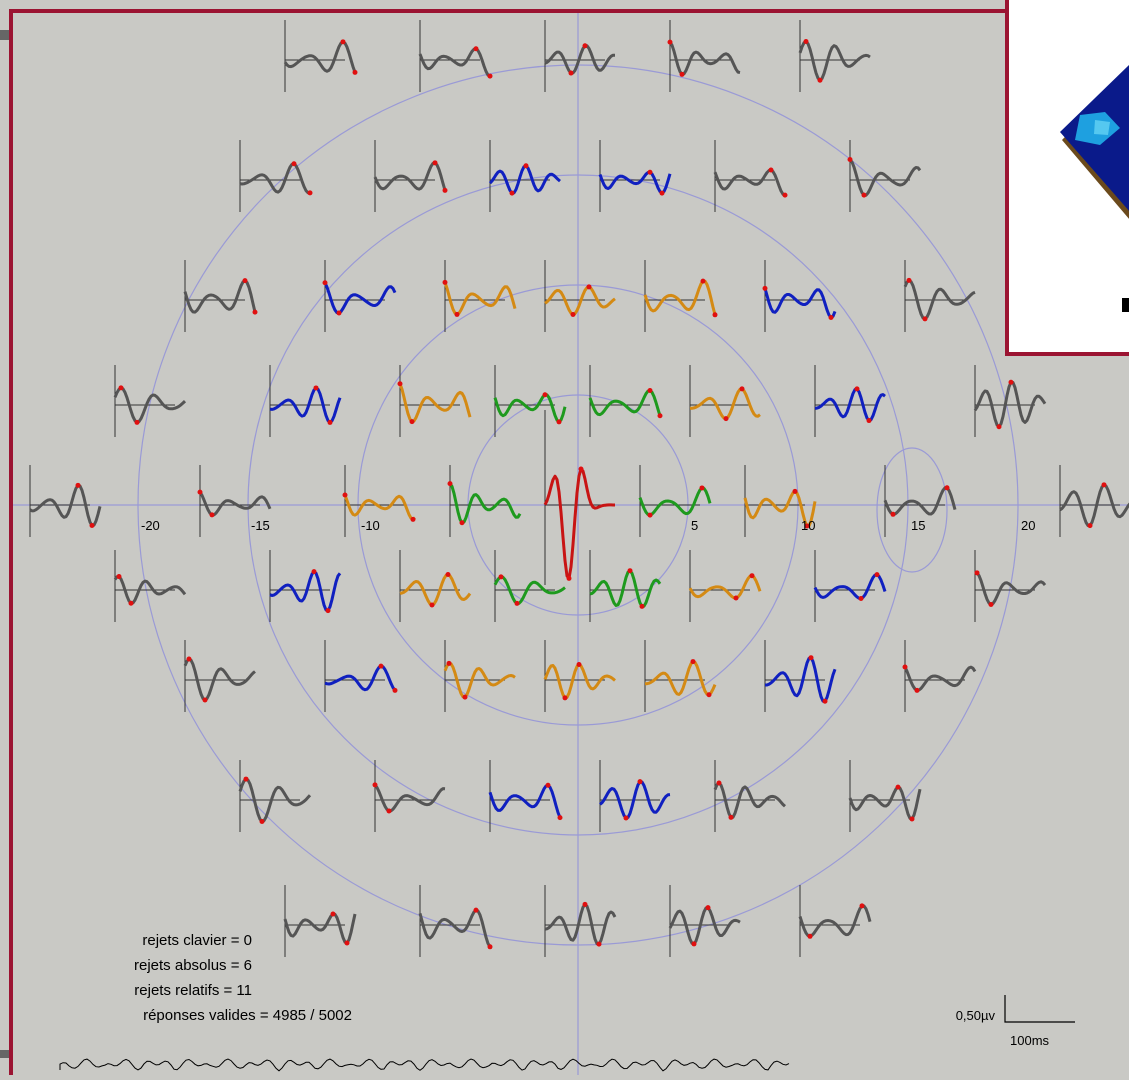 This screenshot has height=1080, width=1129. What do you see at coordinates (193, 990) in the screenshot?
I see `stat-line: rejets relatifs = 11` at bounding box center [193, 990].